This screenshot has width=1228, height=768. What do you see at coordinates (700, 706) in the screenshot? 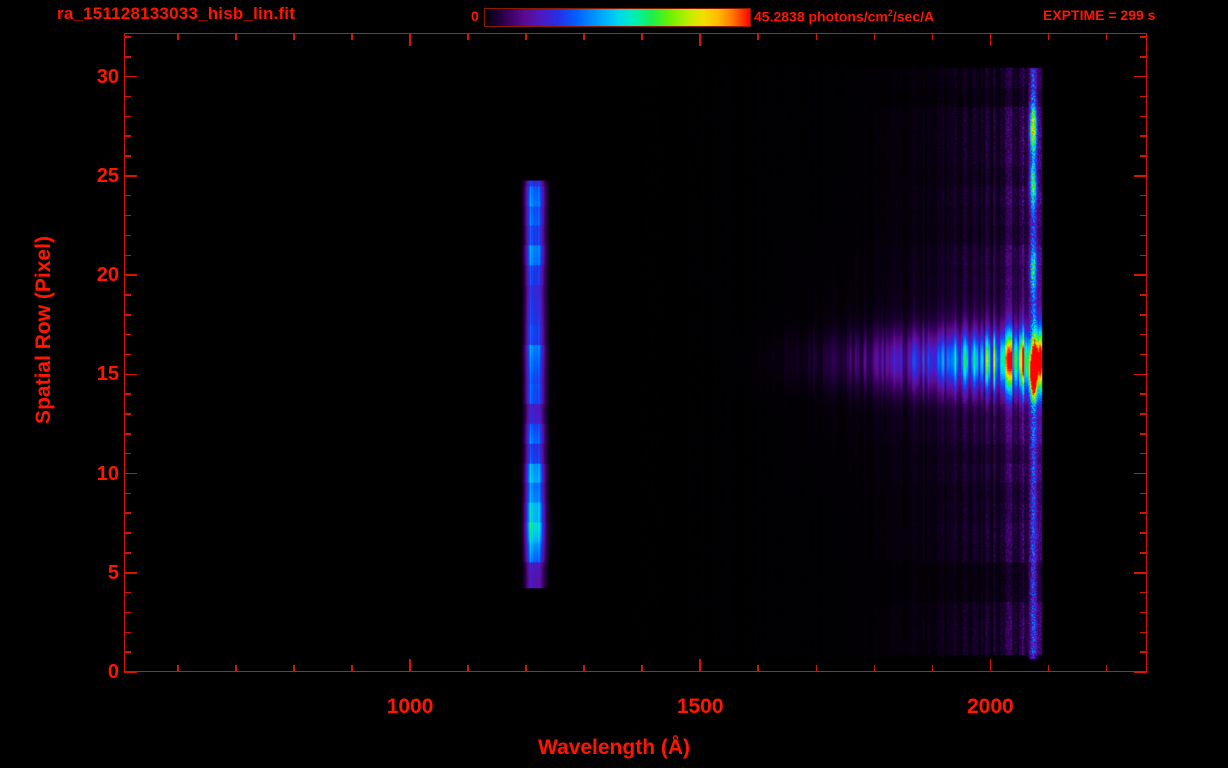
I see `x-tick-label: 1500` at bounding box center [700, 706].